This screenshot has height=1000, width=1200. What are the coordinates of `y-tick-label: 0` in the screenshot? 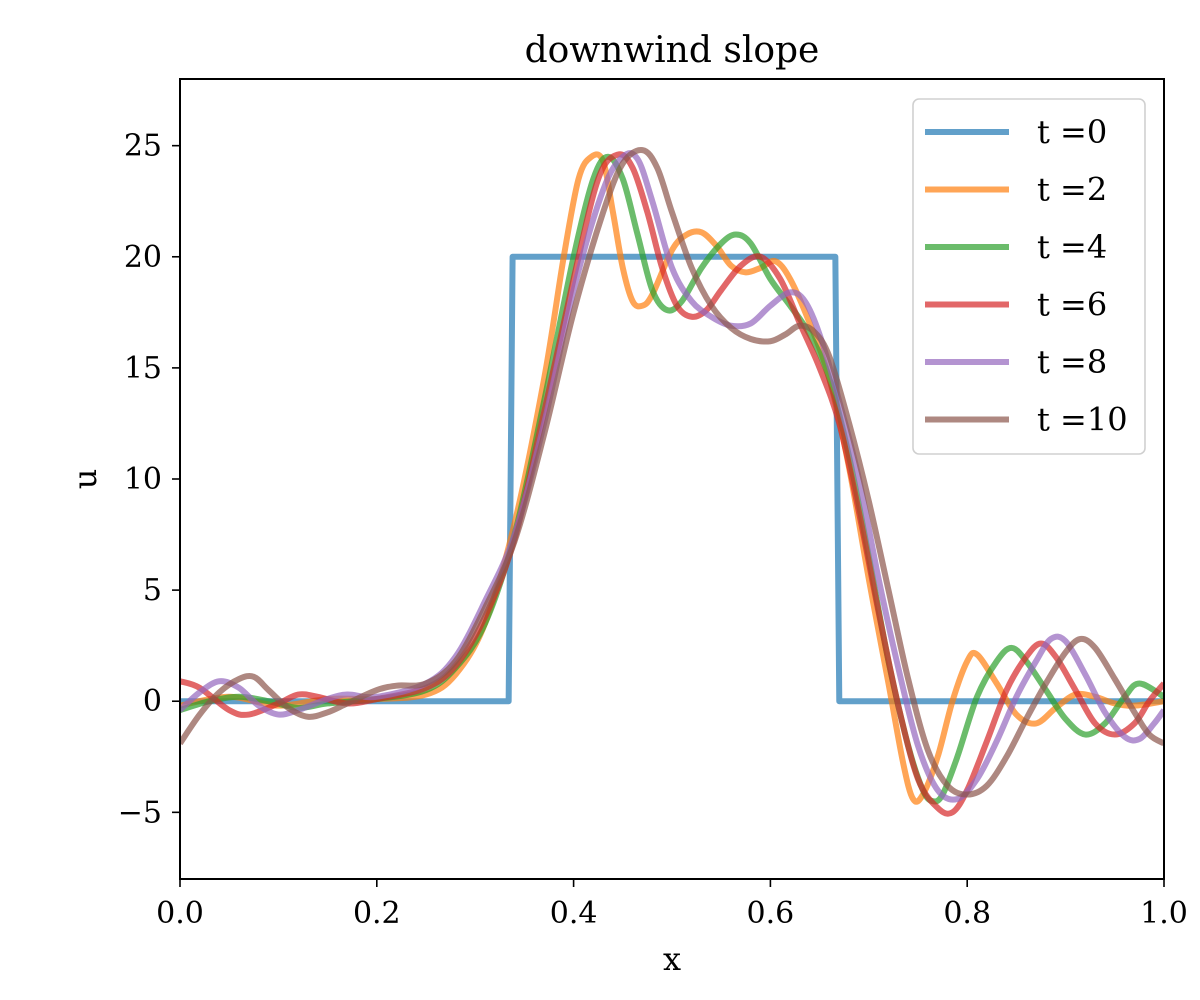 It's located at (152, 701).